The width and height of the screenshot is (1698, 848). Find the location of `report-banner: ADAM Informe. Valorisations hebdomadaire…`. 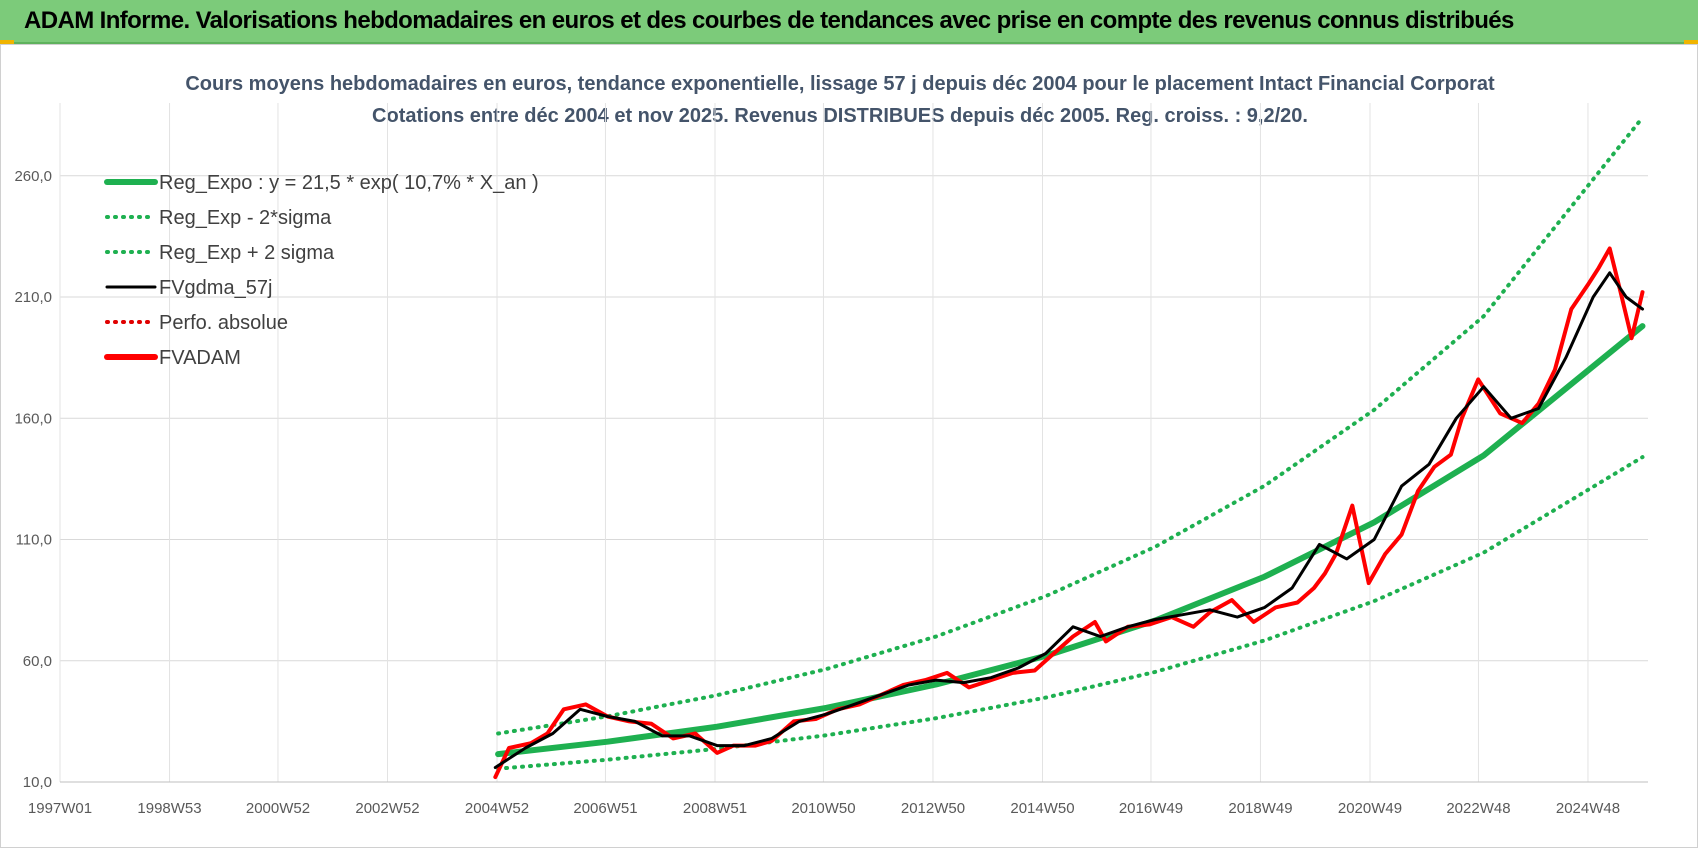

report-banner: ADAM Informe. Valorisations hebdomadaire… is located at coordinates (849, 22).